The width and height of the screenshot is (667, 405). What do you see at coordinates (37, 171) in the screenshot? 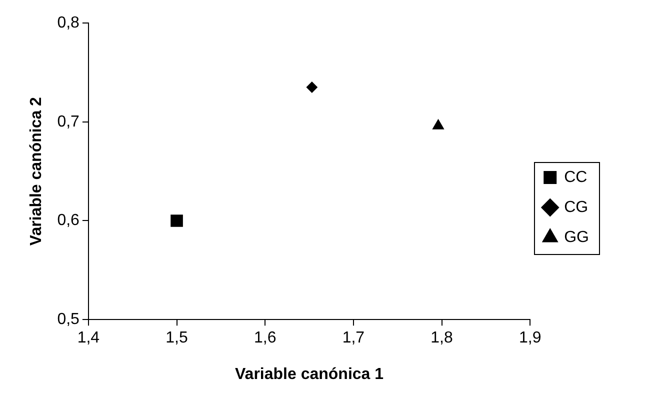
I see `y-axis-title: Variable canónica 2` at bounding box center [37, 171].